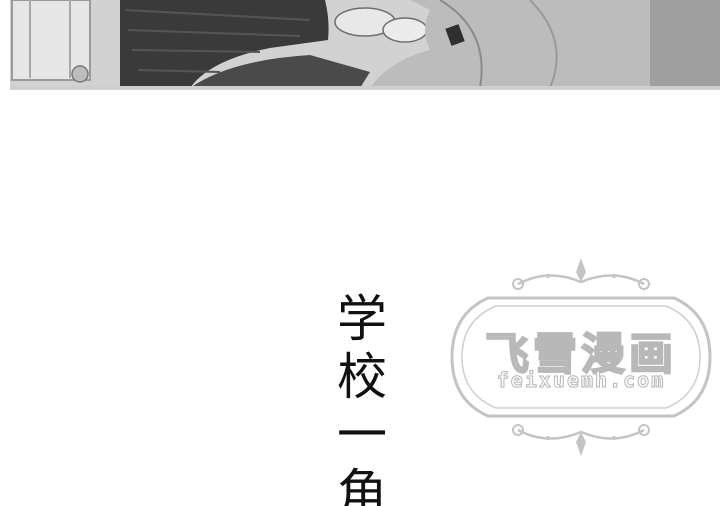  What do you see at coordinates (362, 485) in the screenshot?
I see `caption-char: 角` at bounding box center [362, 485].